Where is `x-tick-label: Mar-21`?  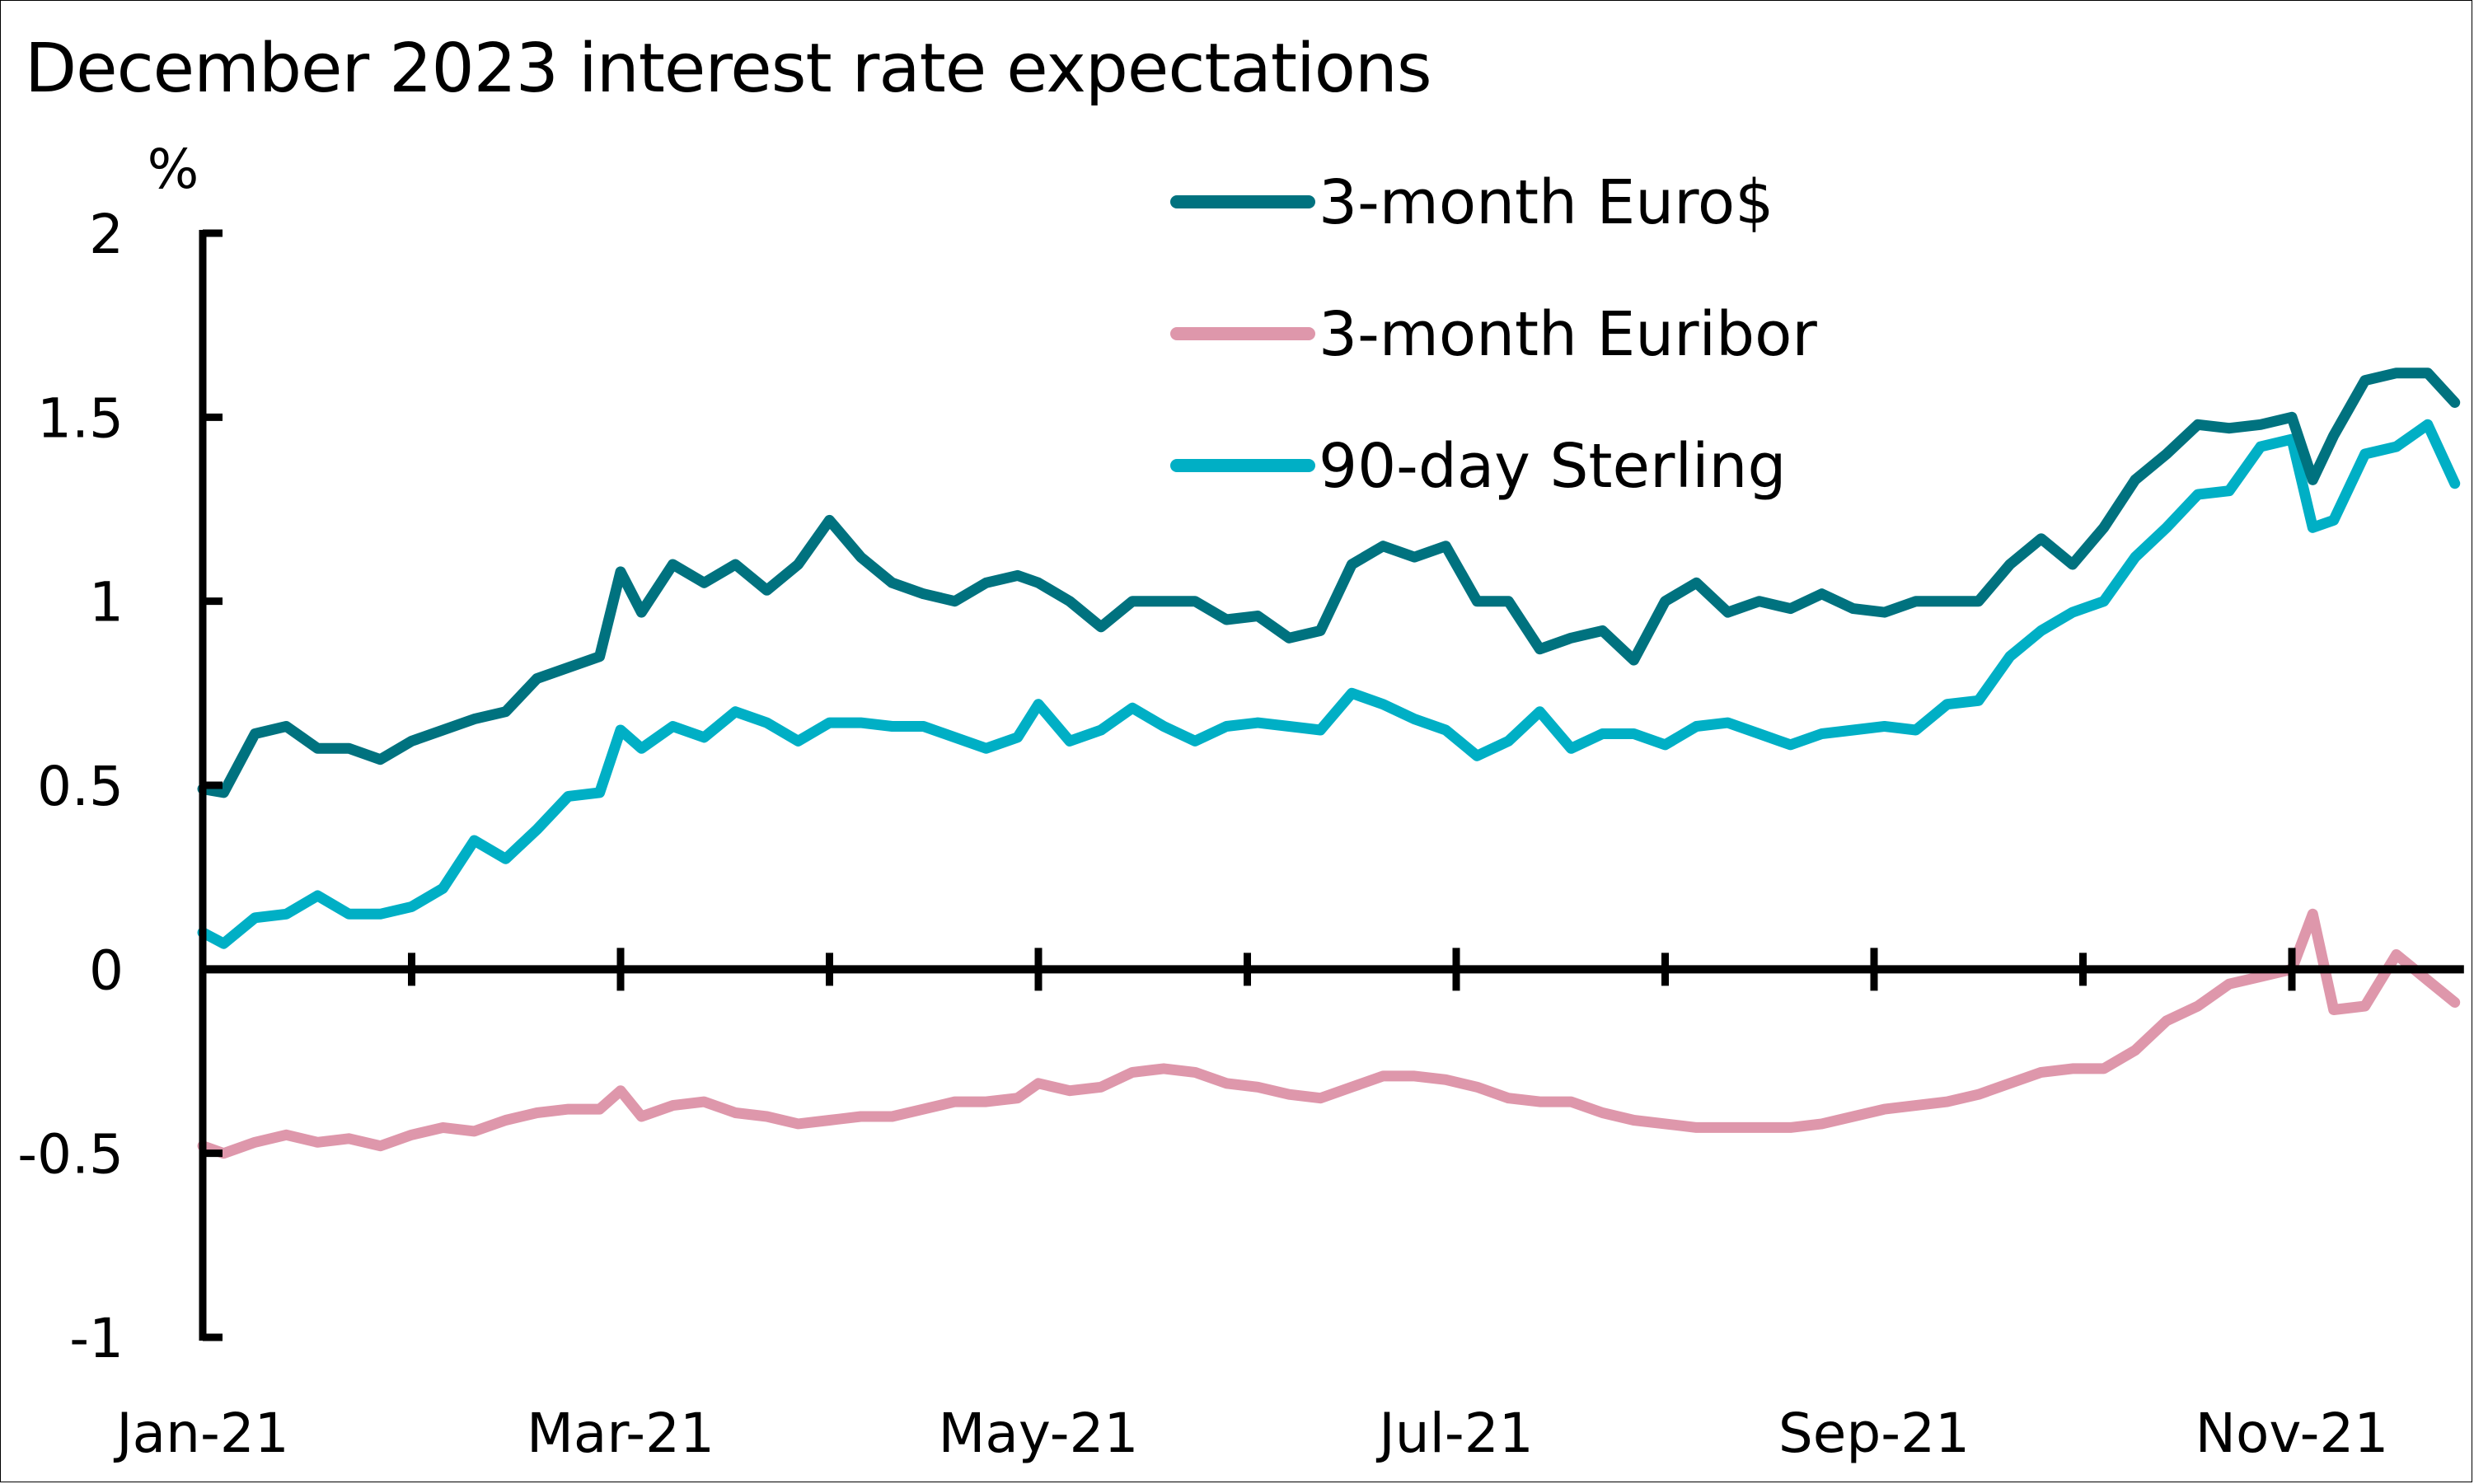
x-tick-label: Mar-21 is located at coordinates (621, 1433).